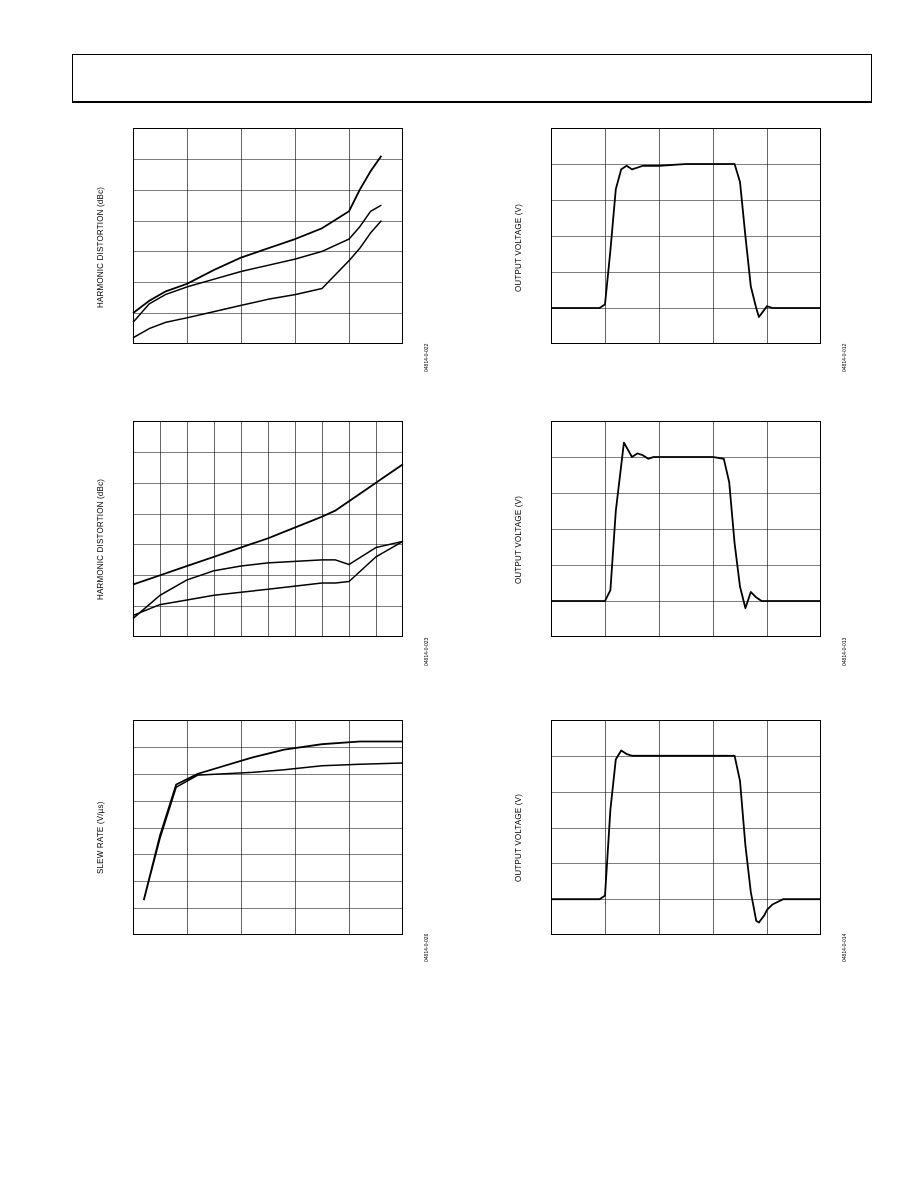 The height and width of the screenshot is (1188, 918). What do you see at coordinates (427, 651) in the screenshot?
I see `figure-code: 04814-0-023` at bounding box center [427, 651].